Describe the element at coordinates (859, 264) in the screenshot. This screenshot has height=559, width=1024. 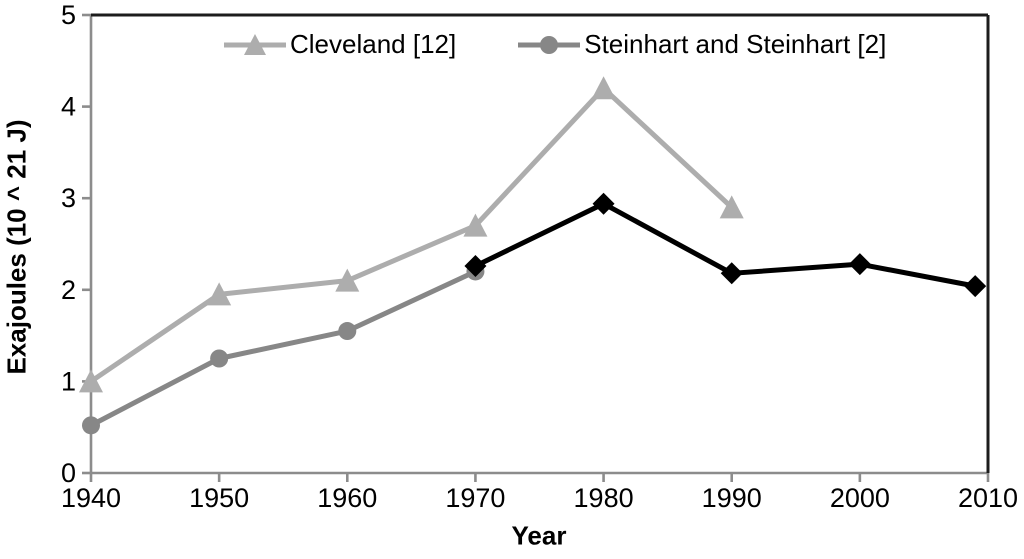
I see `series-2-marker-2000` at that location.